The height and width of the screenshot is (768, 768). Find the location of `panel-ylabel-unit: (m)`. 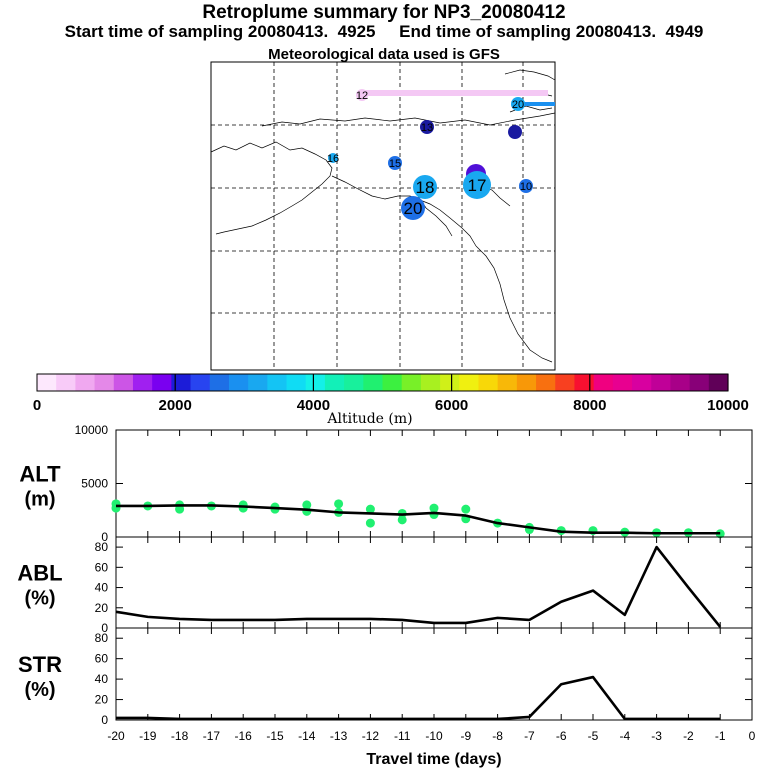

panel-ylabel-unit: (m) is located at coordinates (39, 500).